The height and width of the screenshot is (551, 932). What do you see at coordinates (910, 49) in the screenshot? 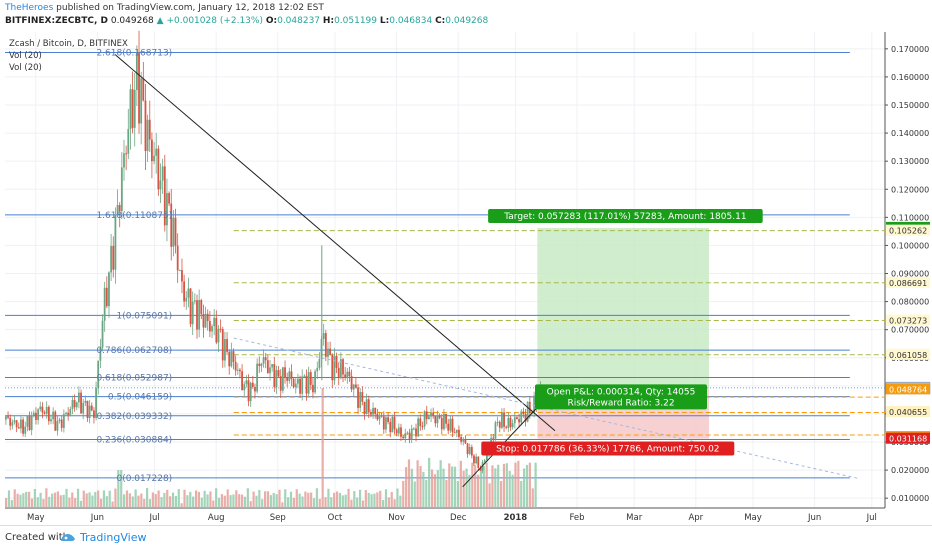
I see `y-tick-label: 0.170000` at bounding box center [910, 49].